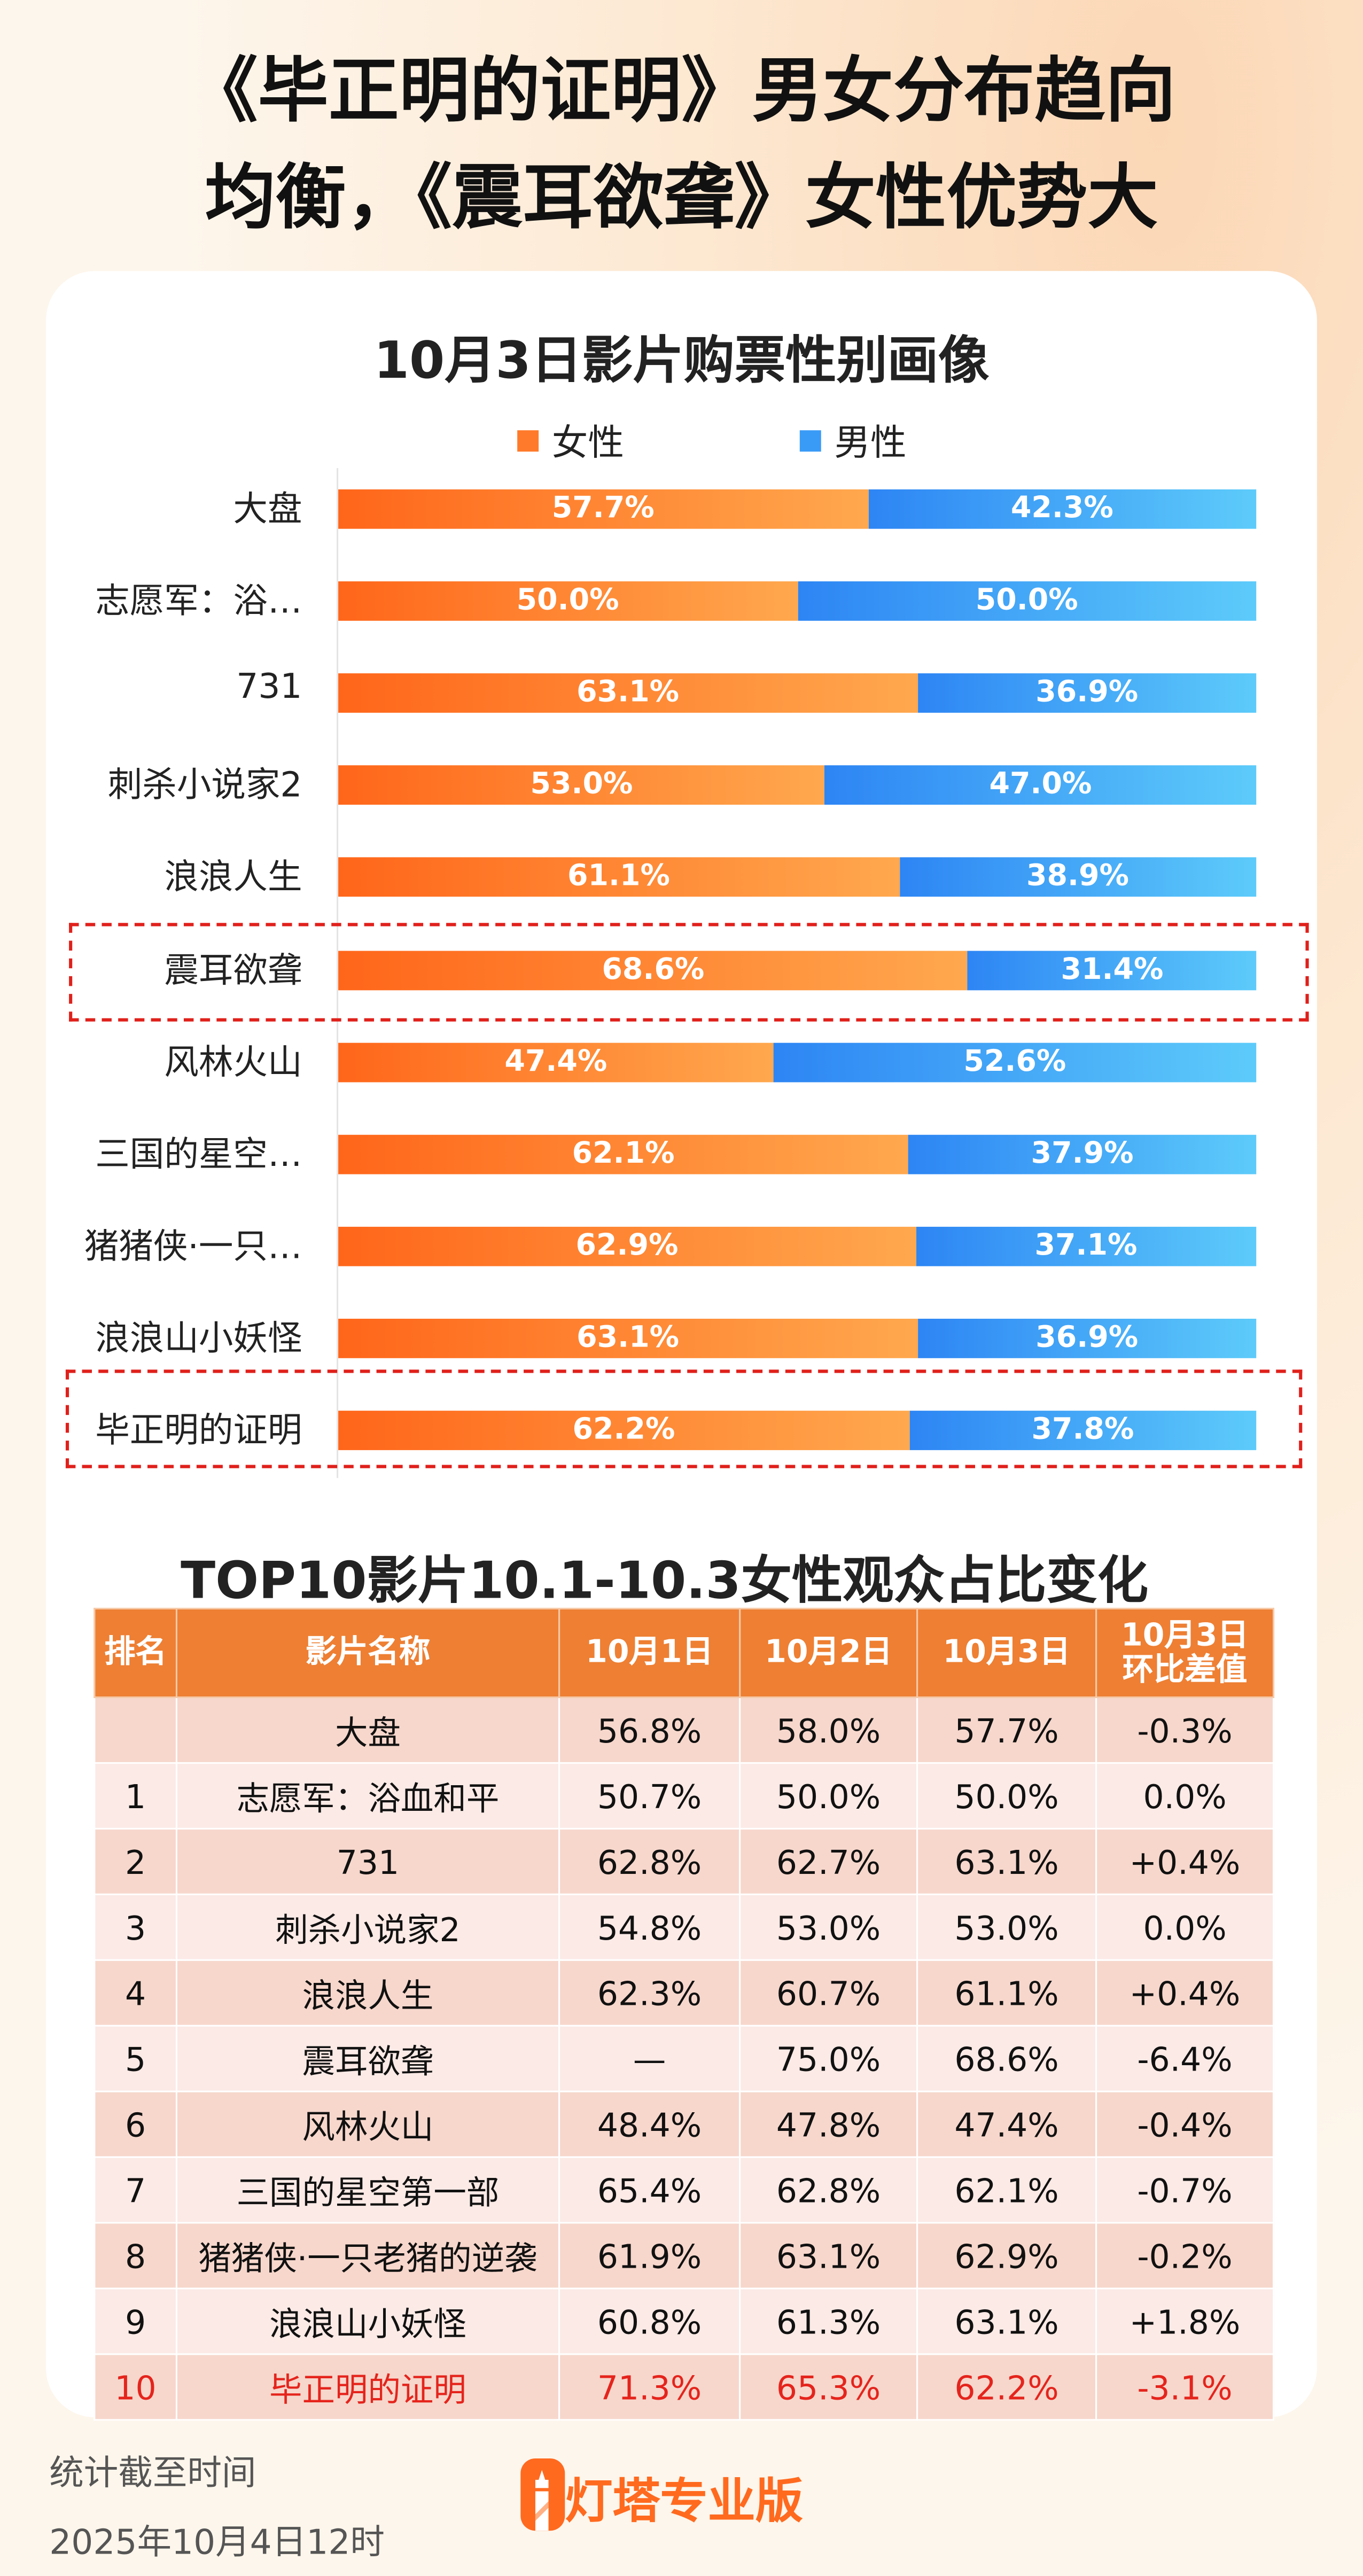 This screenshot has height=2576, width=1363. I want to click on table-cell: -0.2%, so click(1185, 2256).